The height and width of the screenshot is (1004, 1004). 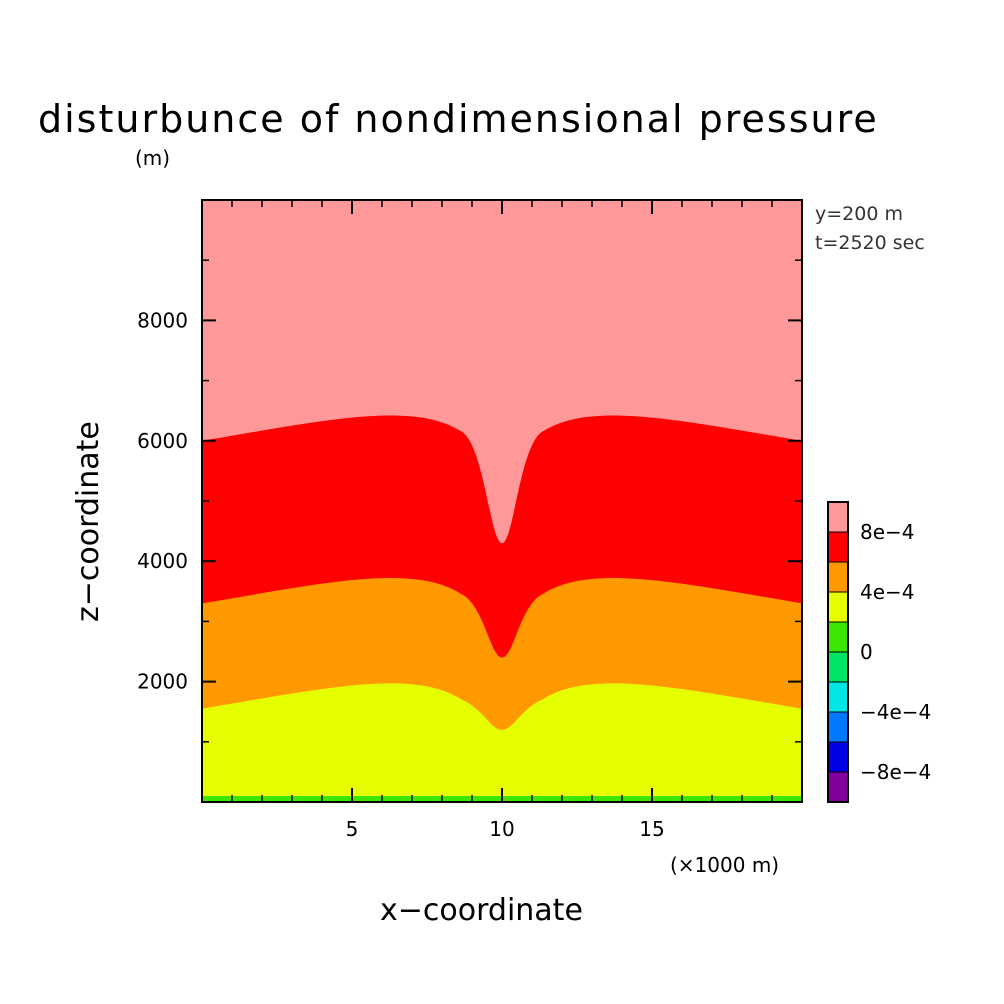 What do you see at coordinates (162, 561) in the screenshot?
I see `y-tick-label: 4000` at bounding box center [162, 561].